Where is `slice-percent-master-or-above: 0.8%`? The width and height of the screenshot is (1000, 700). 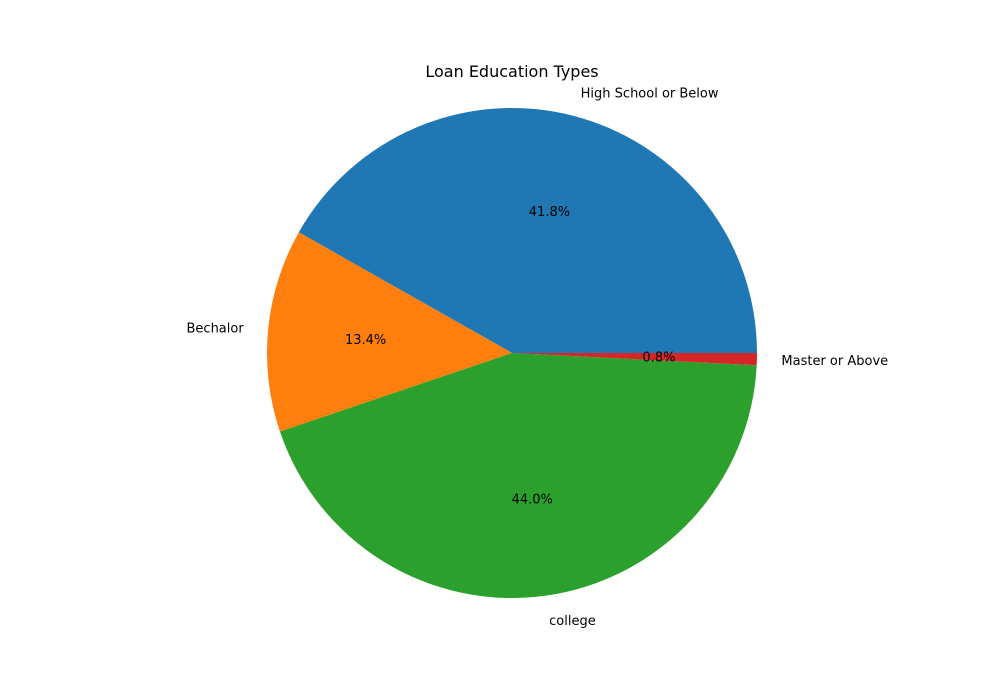
slice-percent-master-or-above: 0.8% is located at coordinates (658, 358).